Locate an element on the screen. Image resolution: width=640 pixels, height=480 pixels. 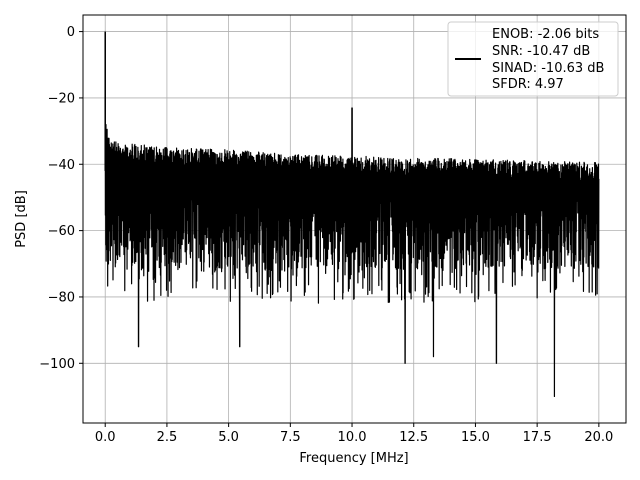
x-tick-label: 20.0 is located at coordinates (598, 437).